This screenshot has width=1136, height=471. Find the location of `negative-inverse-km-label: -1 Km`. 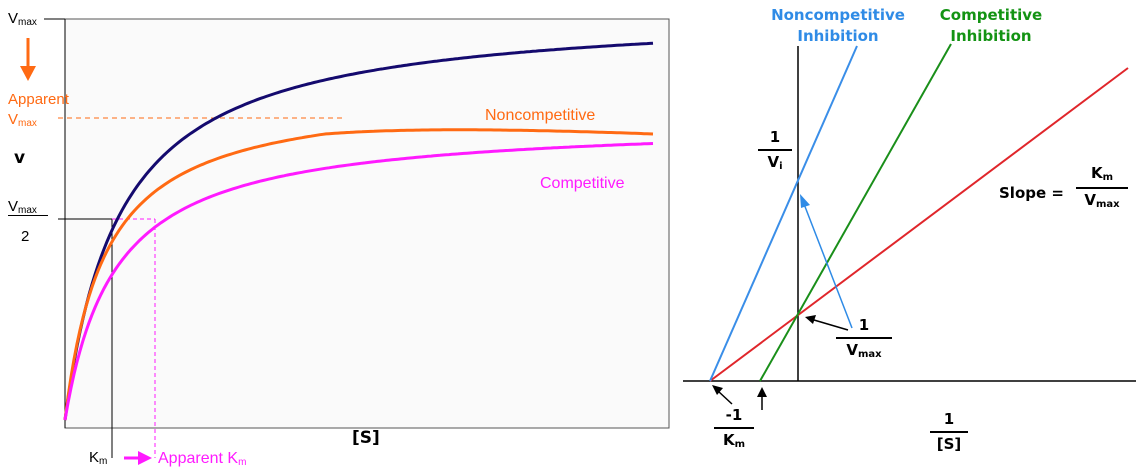

negative-inverse-km-label: -1 Km is located at coordinates (734, 429).